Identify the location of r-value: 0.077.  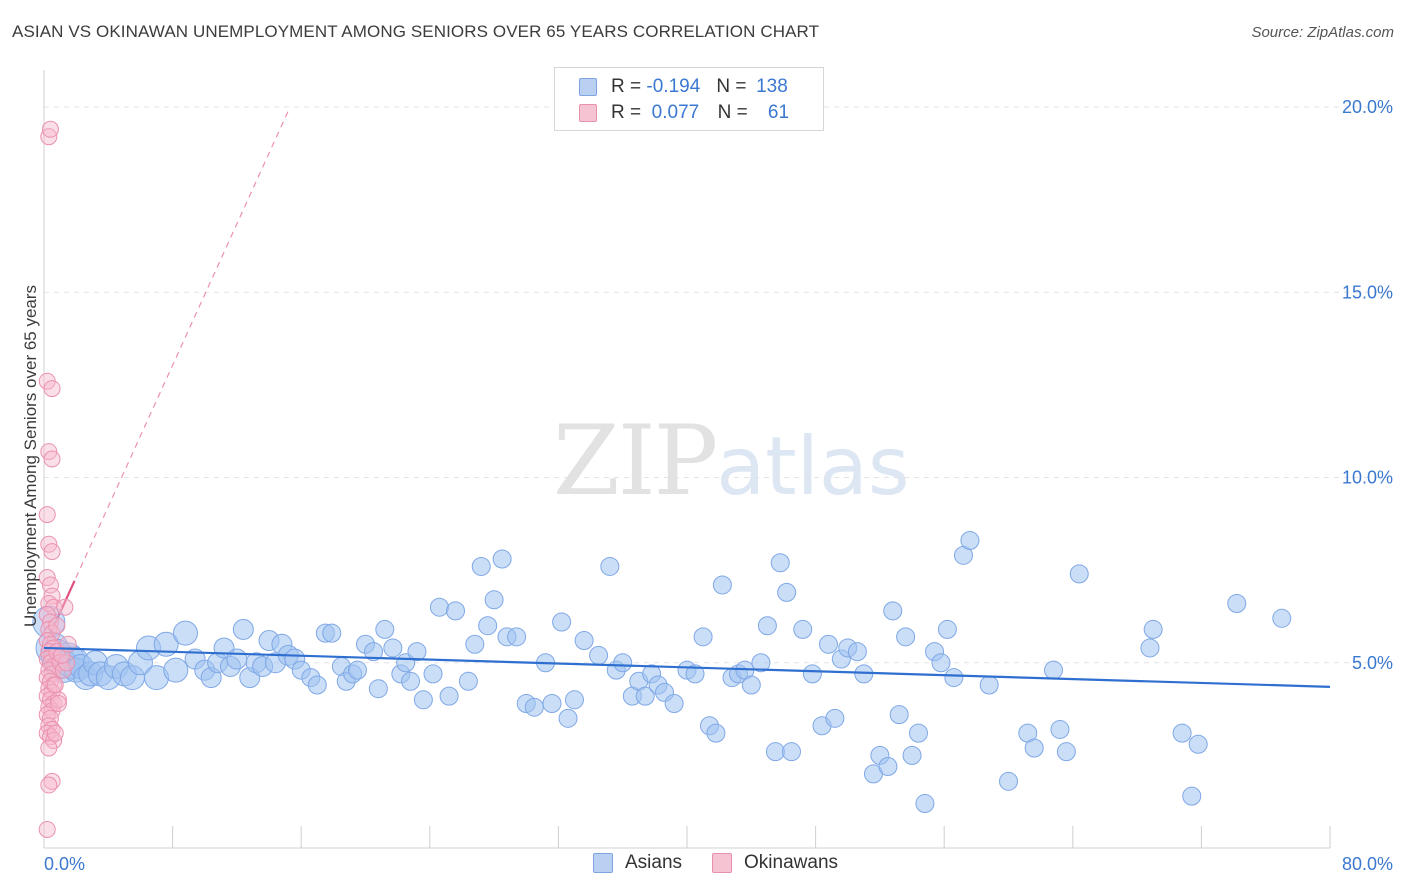
(675, 112).